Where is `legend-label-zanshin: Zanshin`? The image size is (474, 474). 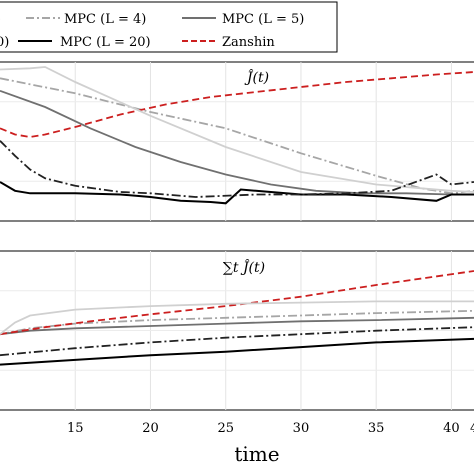 legend-label-zanshin: Zanshin is located at coordinates (248, 42).